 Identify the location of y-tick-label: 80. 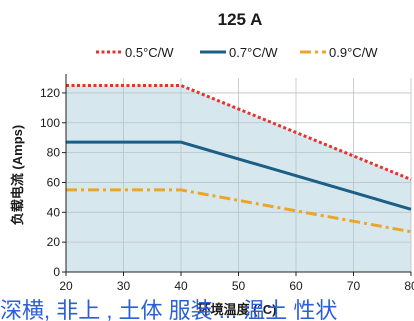
(54, 153).